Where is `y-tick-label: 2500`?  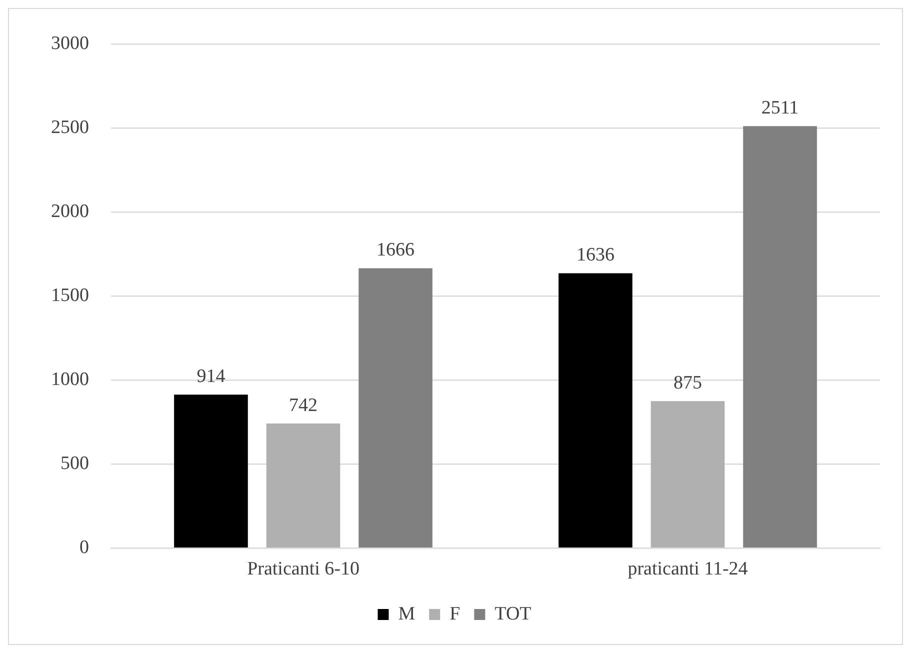
y-tick-label: 2500 is located at coordinates (70, 127).